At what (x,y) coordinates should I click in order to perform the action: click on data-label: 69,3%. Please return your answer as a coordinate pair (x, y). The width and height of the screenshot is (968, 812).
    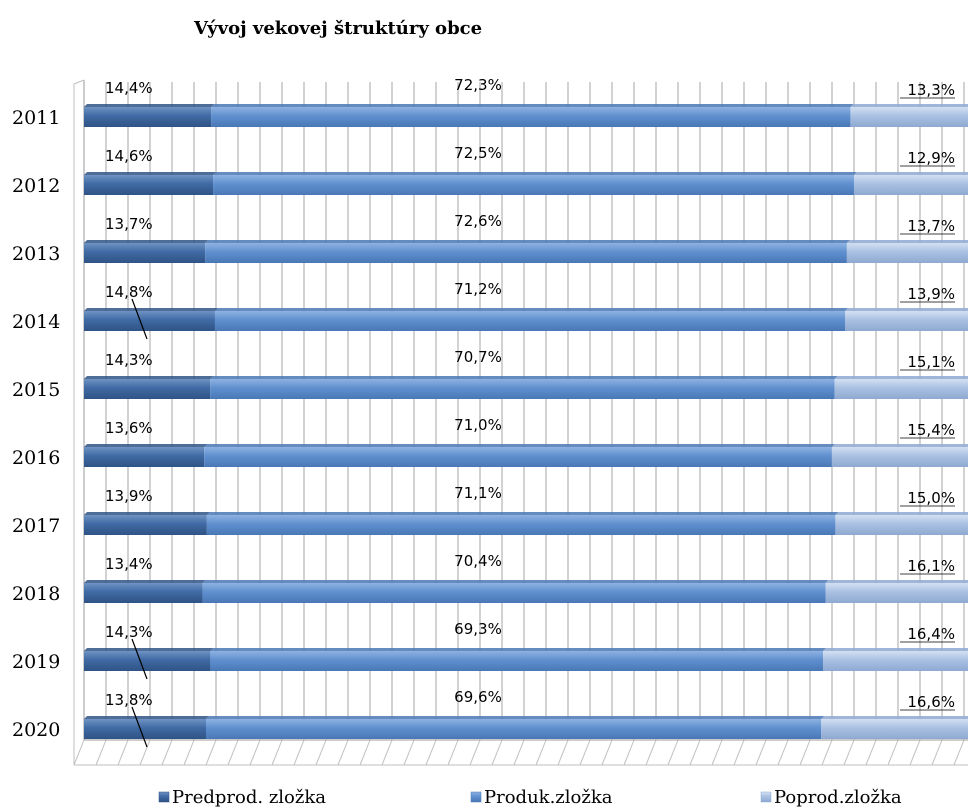
    Looking at the image, I should click on (478, 629).